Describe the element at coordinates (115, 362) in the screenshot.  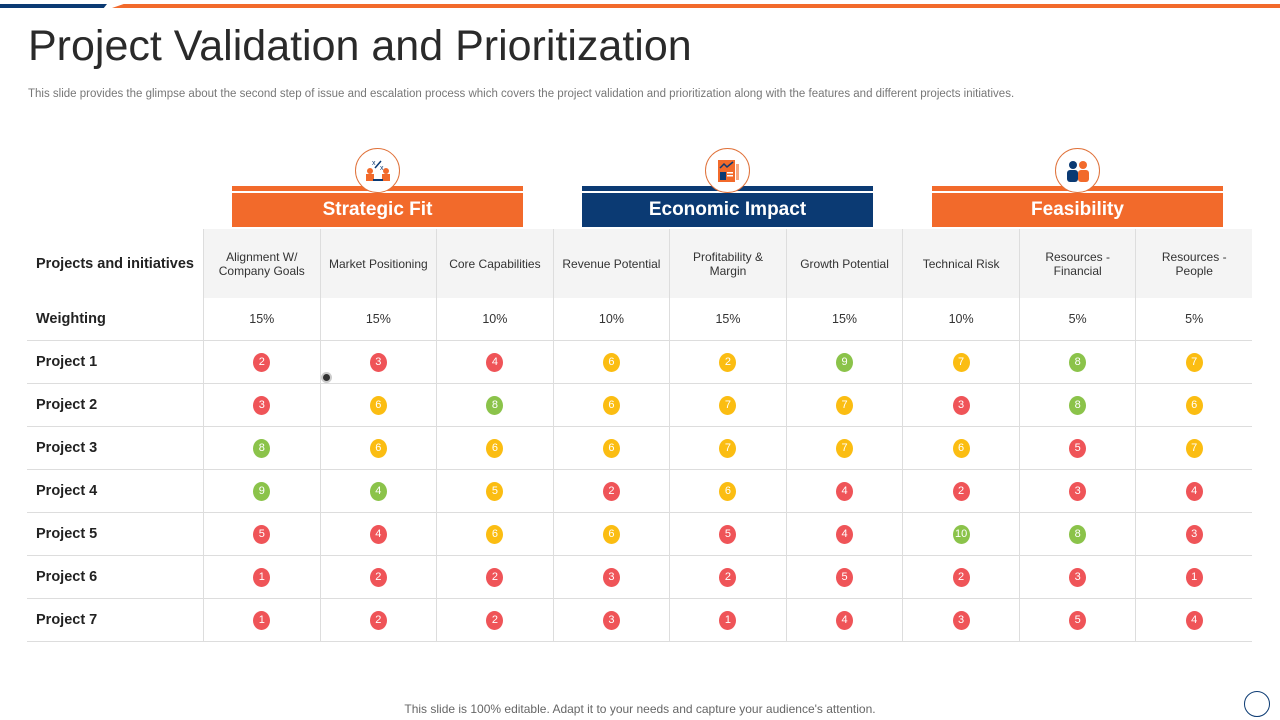
I see `project-name: Project 1` at that location.